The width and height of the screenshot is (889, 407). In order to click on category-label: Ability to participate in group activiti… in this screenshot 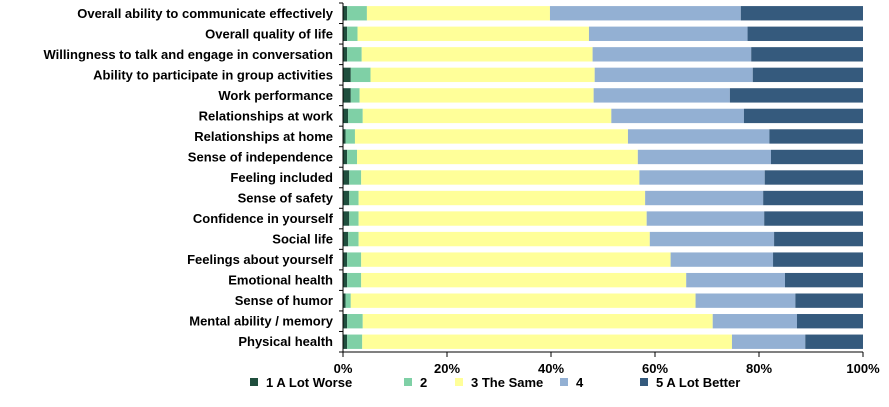, I will do `click(213, 74)`.